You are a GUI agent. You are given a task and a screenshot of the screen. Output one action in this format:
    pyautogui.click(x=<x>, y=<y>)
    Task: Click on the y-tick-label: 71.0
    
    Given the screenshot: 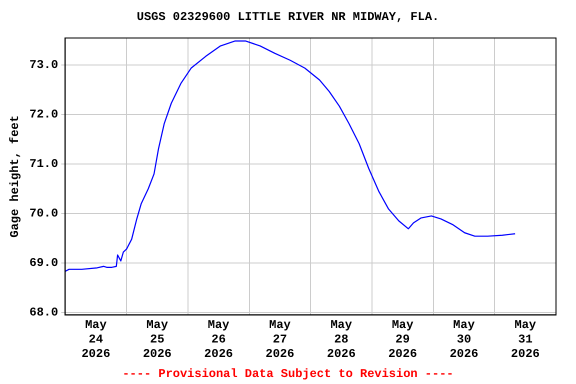 What is the action you would take?
    pyautogui.click(x=43, y=164)
    